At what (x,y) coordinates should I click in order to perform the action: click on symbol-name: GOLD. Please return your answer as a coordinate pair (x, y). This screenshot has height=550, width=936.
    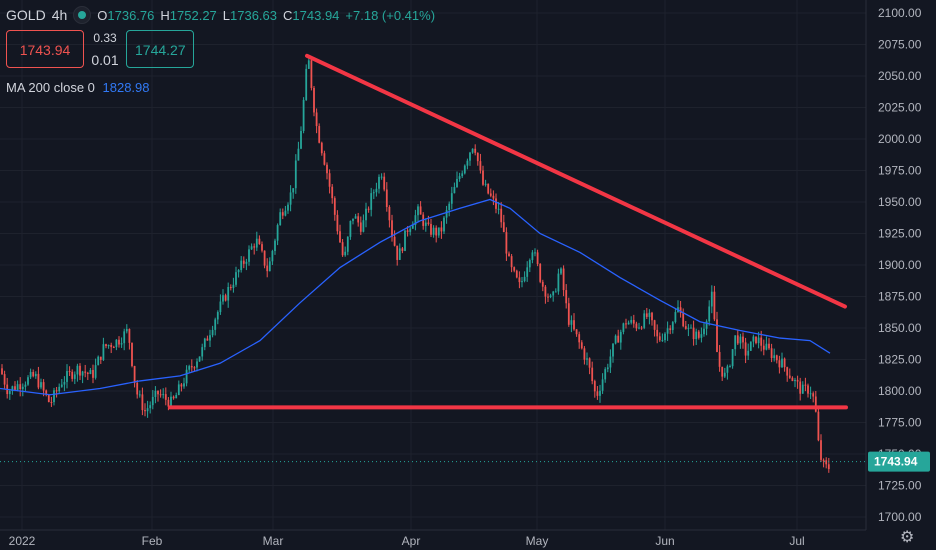
    Looking at the image, I should click on (26, 15).